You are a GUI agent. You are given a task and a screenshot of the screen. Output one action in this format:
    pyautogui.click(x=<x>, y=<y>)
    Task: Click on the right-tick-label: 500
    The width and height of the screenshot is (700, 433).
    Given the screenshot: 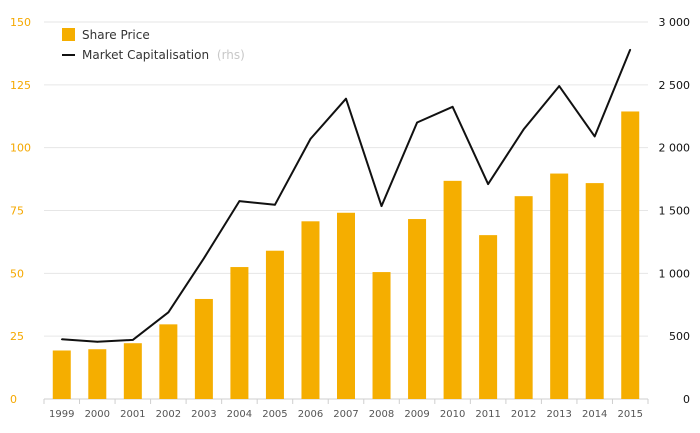 What is the action you would take?
    pyautogui.click(x=679, y=336)
    